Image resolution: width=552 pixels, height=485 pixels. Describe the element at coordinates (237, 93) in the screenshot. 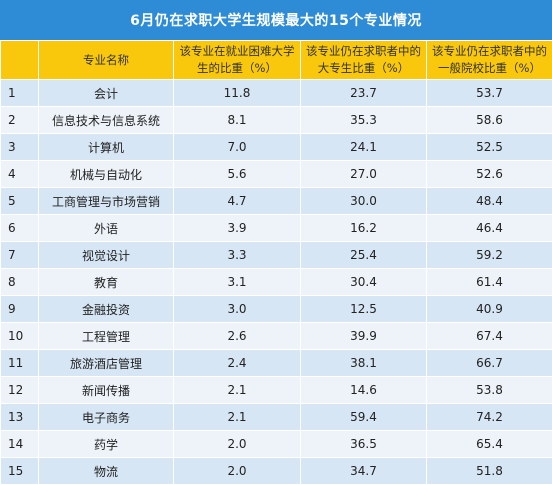

I see `hard-share-value: 11.8` at that location.